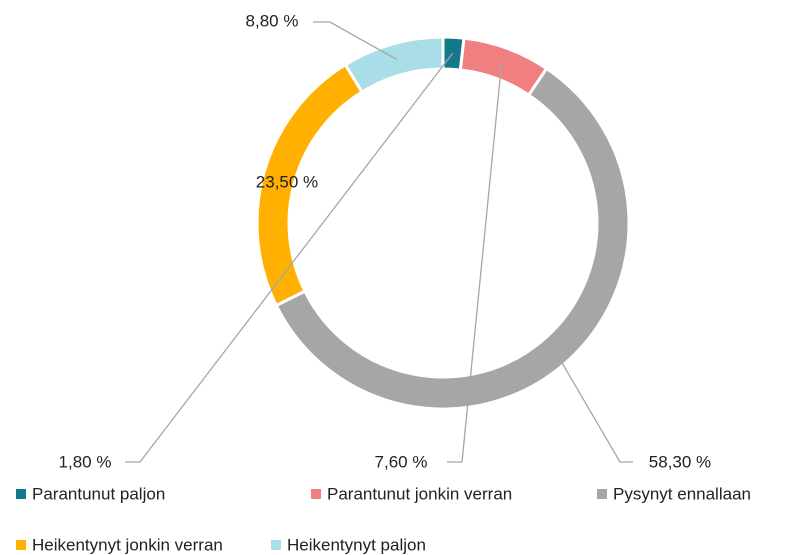 Image resolution: width=797 pixels, height=555 pixels. What do you see at coordinates (287, 181) in the screenshot?
I see `data-label: 23,50 %` at bounding box center [287, 181].